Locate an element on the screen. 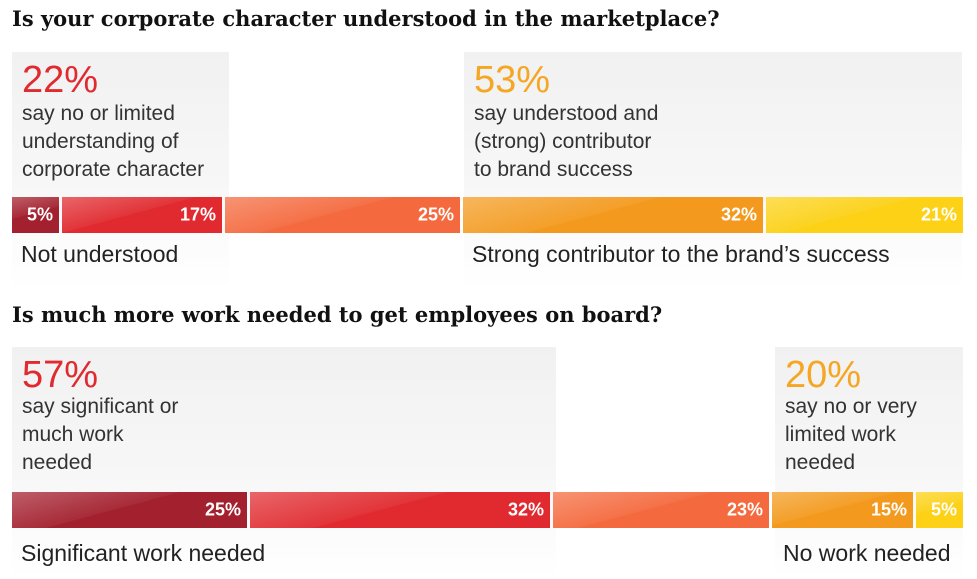  summary-line: say significant or is located at coordinates (100, 406).